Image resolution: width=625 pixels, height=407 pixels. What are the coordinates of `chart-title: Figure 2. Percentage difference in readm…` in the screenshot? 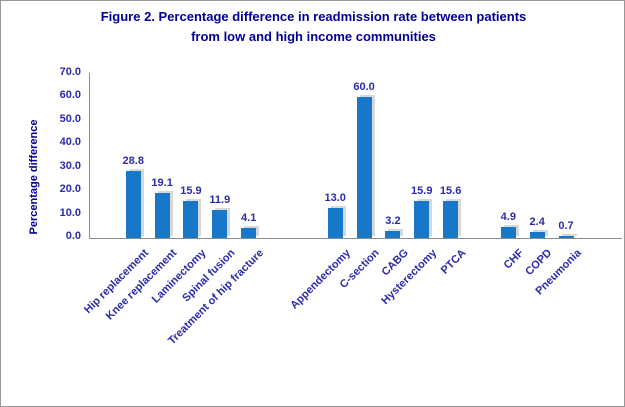 It's located at (312, 27).